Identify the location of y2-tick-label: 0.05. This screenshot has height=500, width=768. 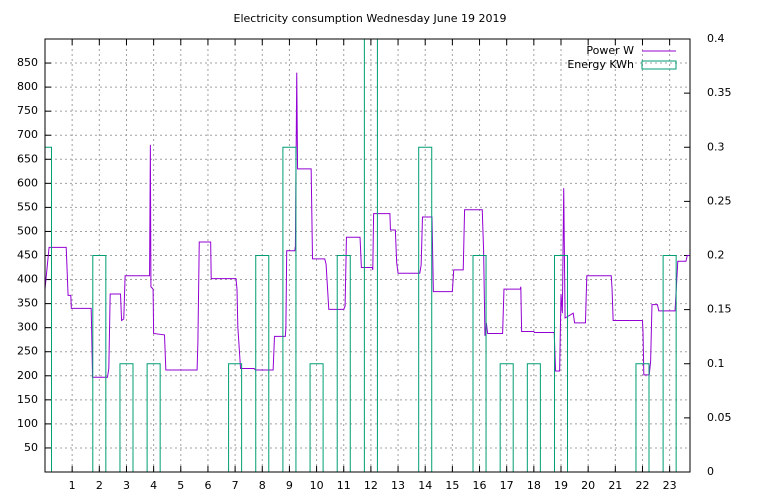
(719, 417).